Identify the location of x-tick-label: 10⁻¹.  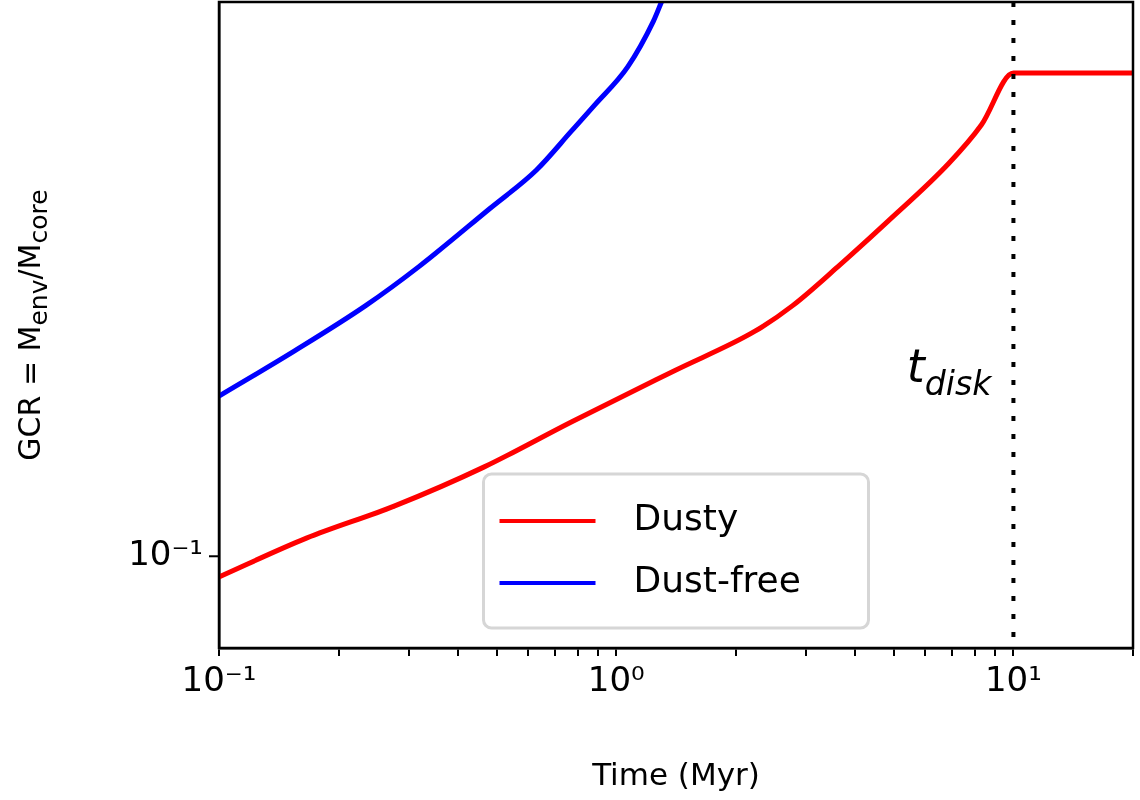
(219, 679).